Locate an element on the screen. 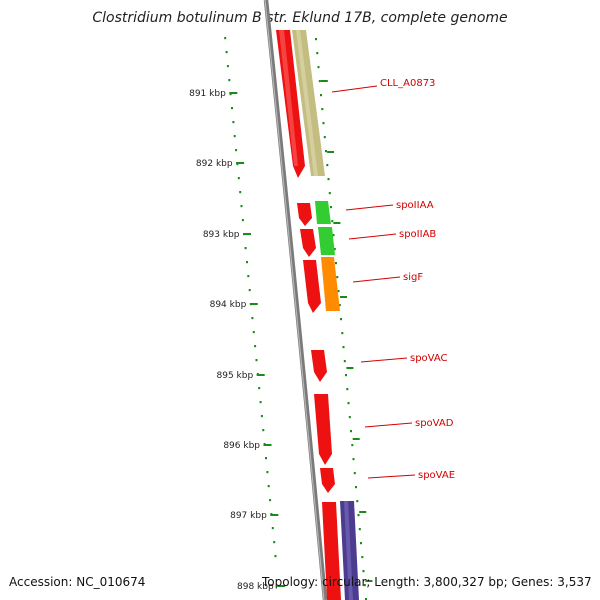 This screenshot has width=600, height=600. feature-next-purple-shine is located at coordinates (348, 550).